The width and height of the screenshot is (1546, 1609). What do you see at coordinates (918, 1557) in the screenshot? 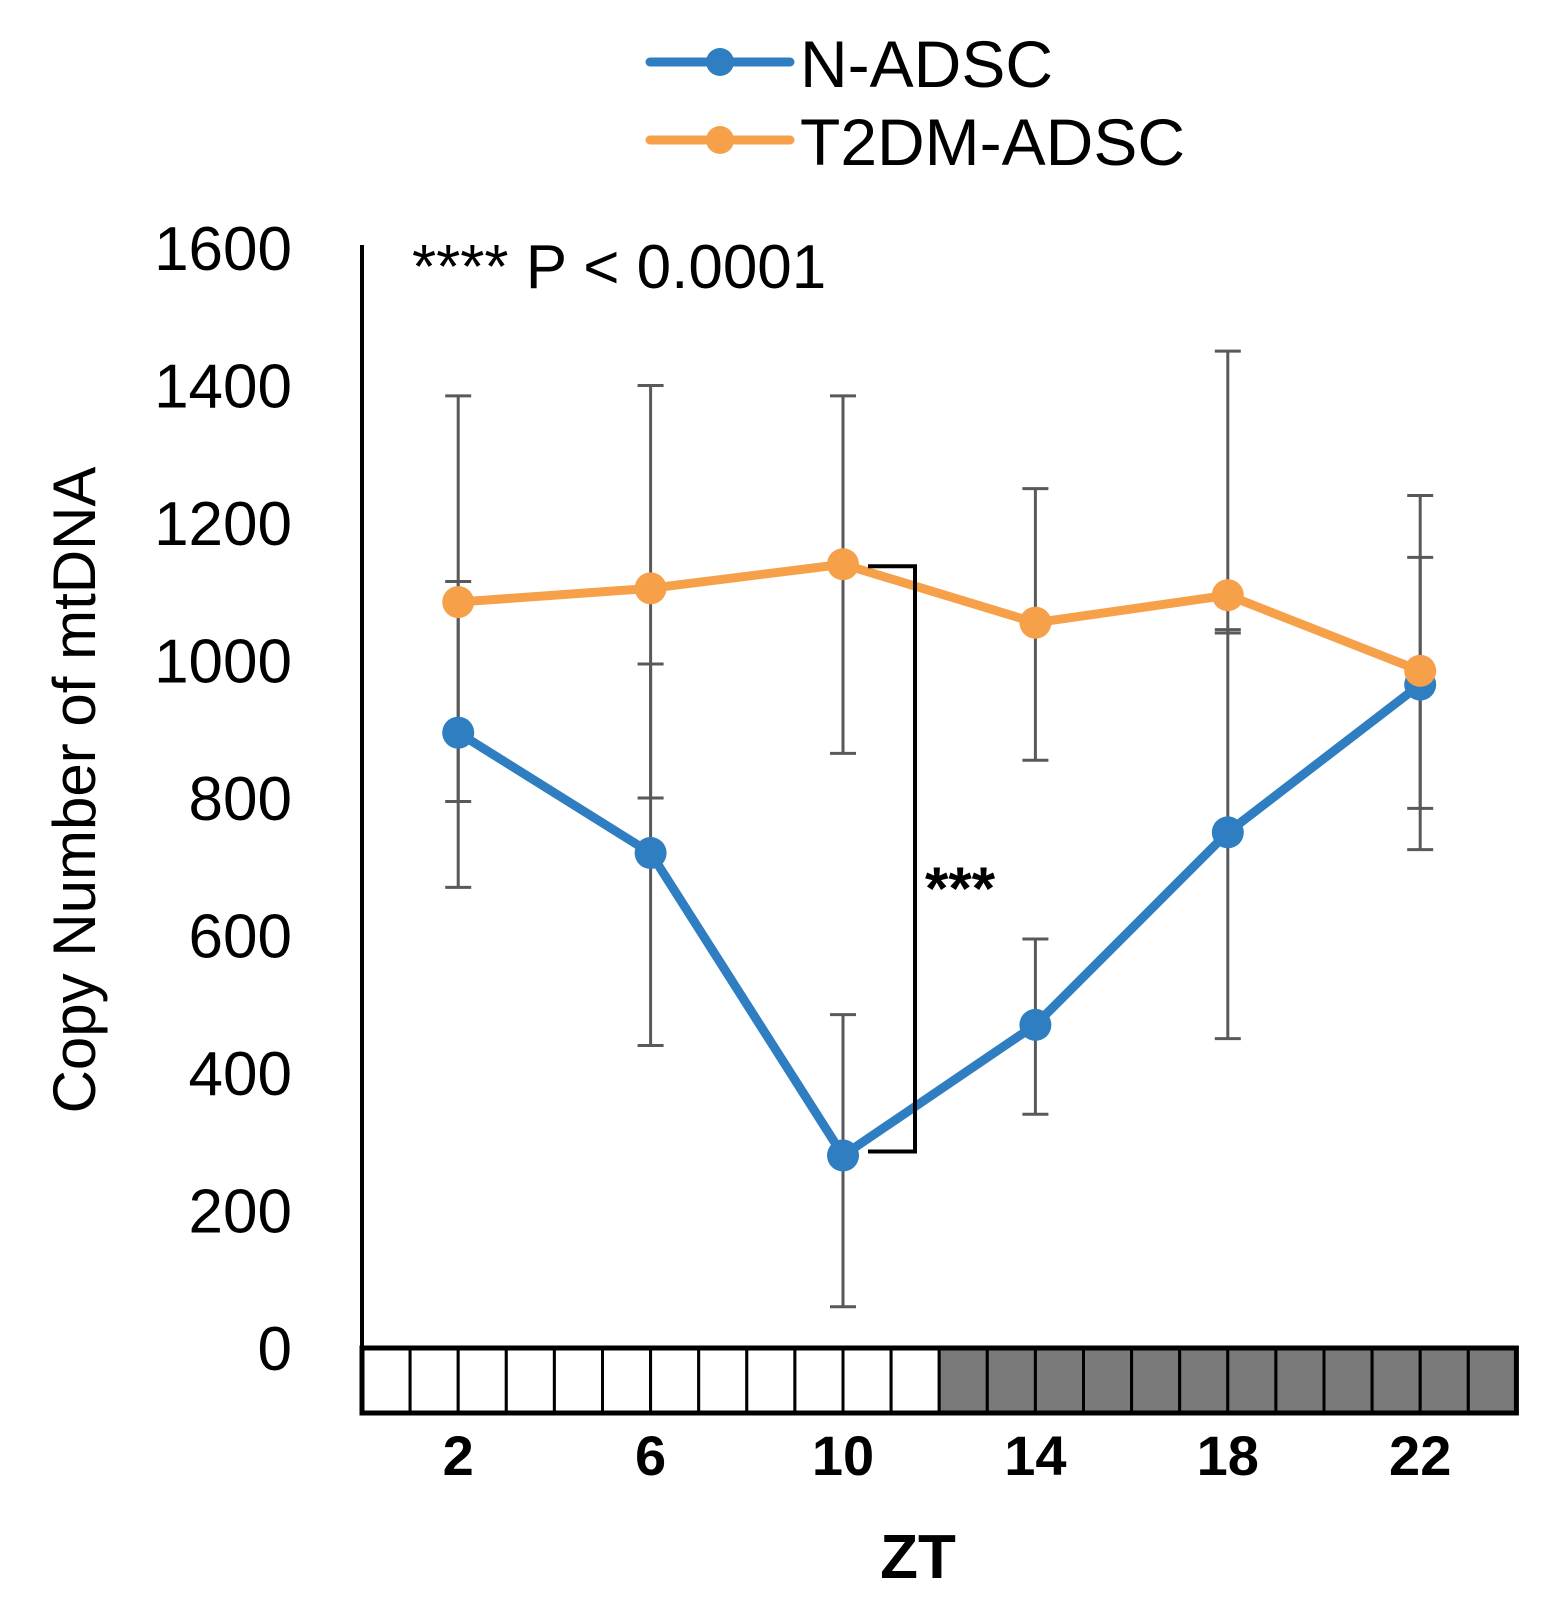
I see `x-axis-title: ZT` at bounding box center [918, 1557].